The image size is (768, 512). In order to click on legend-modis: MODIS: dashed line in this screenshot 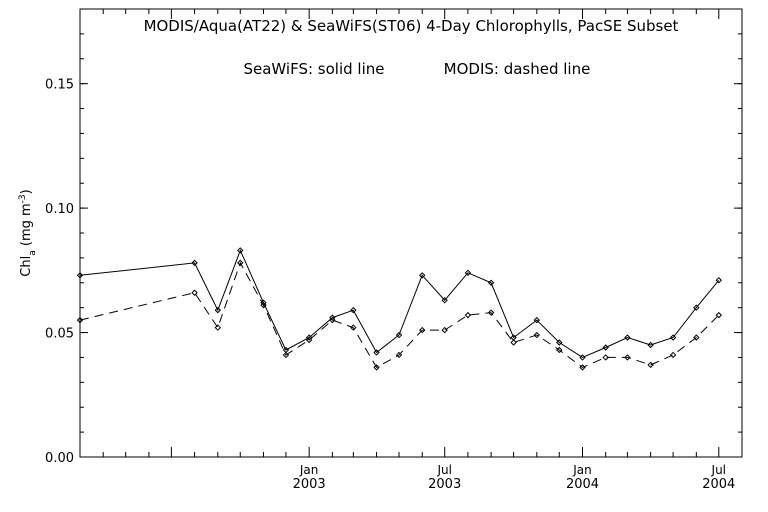, I will do `click(517, 69)`.